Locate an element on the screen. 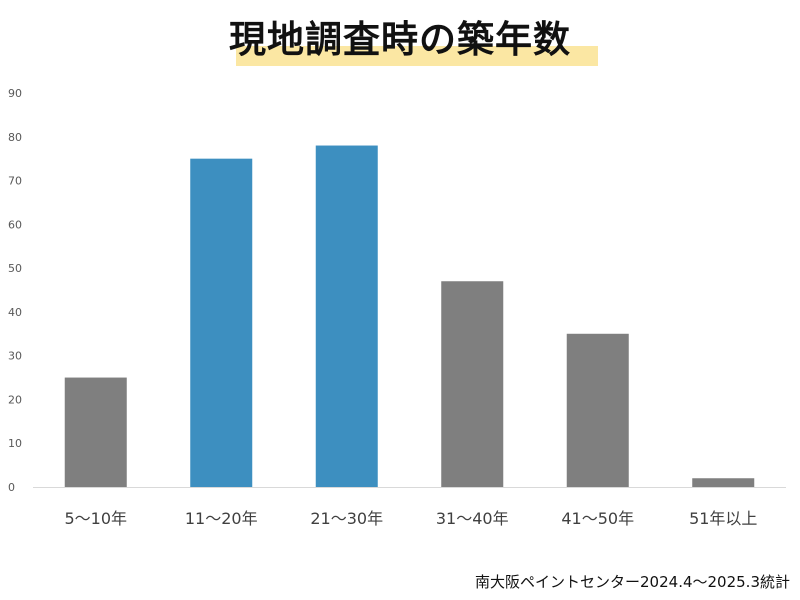 The width and height of the screenshot is (800, 600). x-tick-label: 31～40年 is located at coordinates (472, 518).